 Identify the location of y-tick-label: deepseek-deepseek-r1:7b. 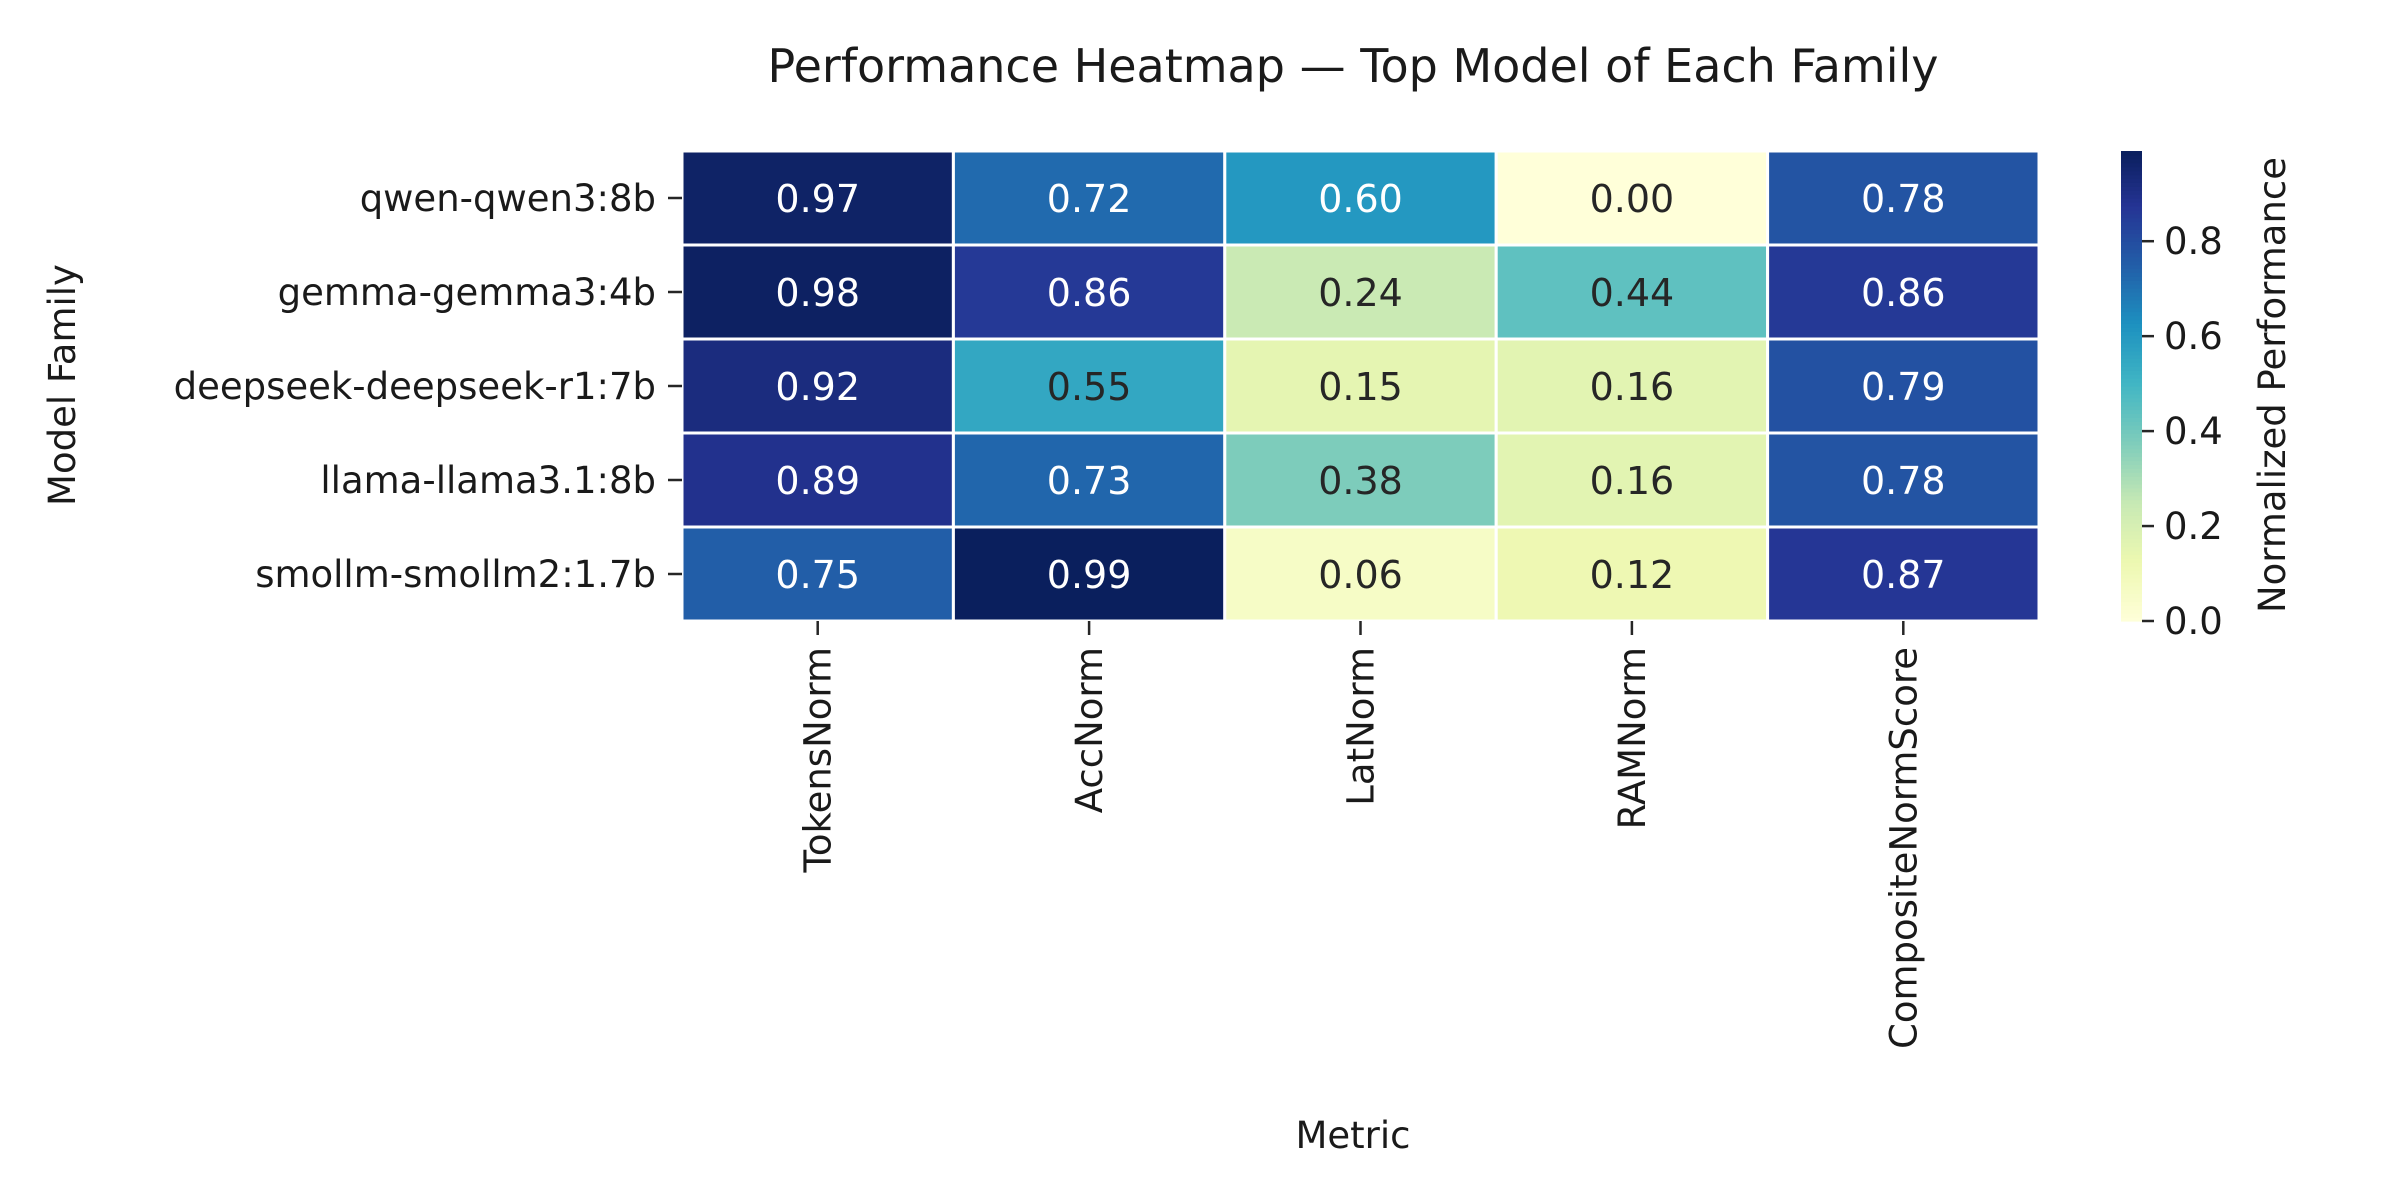
(415, 386).